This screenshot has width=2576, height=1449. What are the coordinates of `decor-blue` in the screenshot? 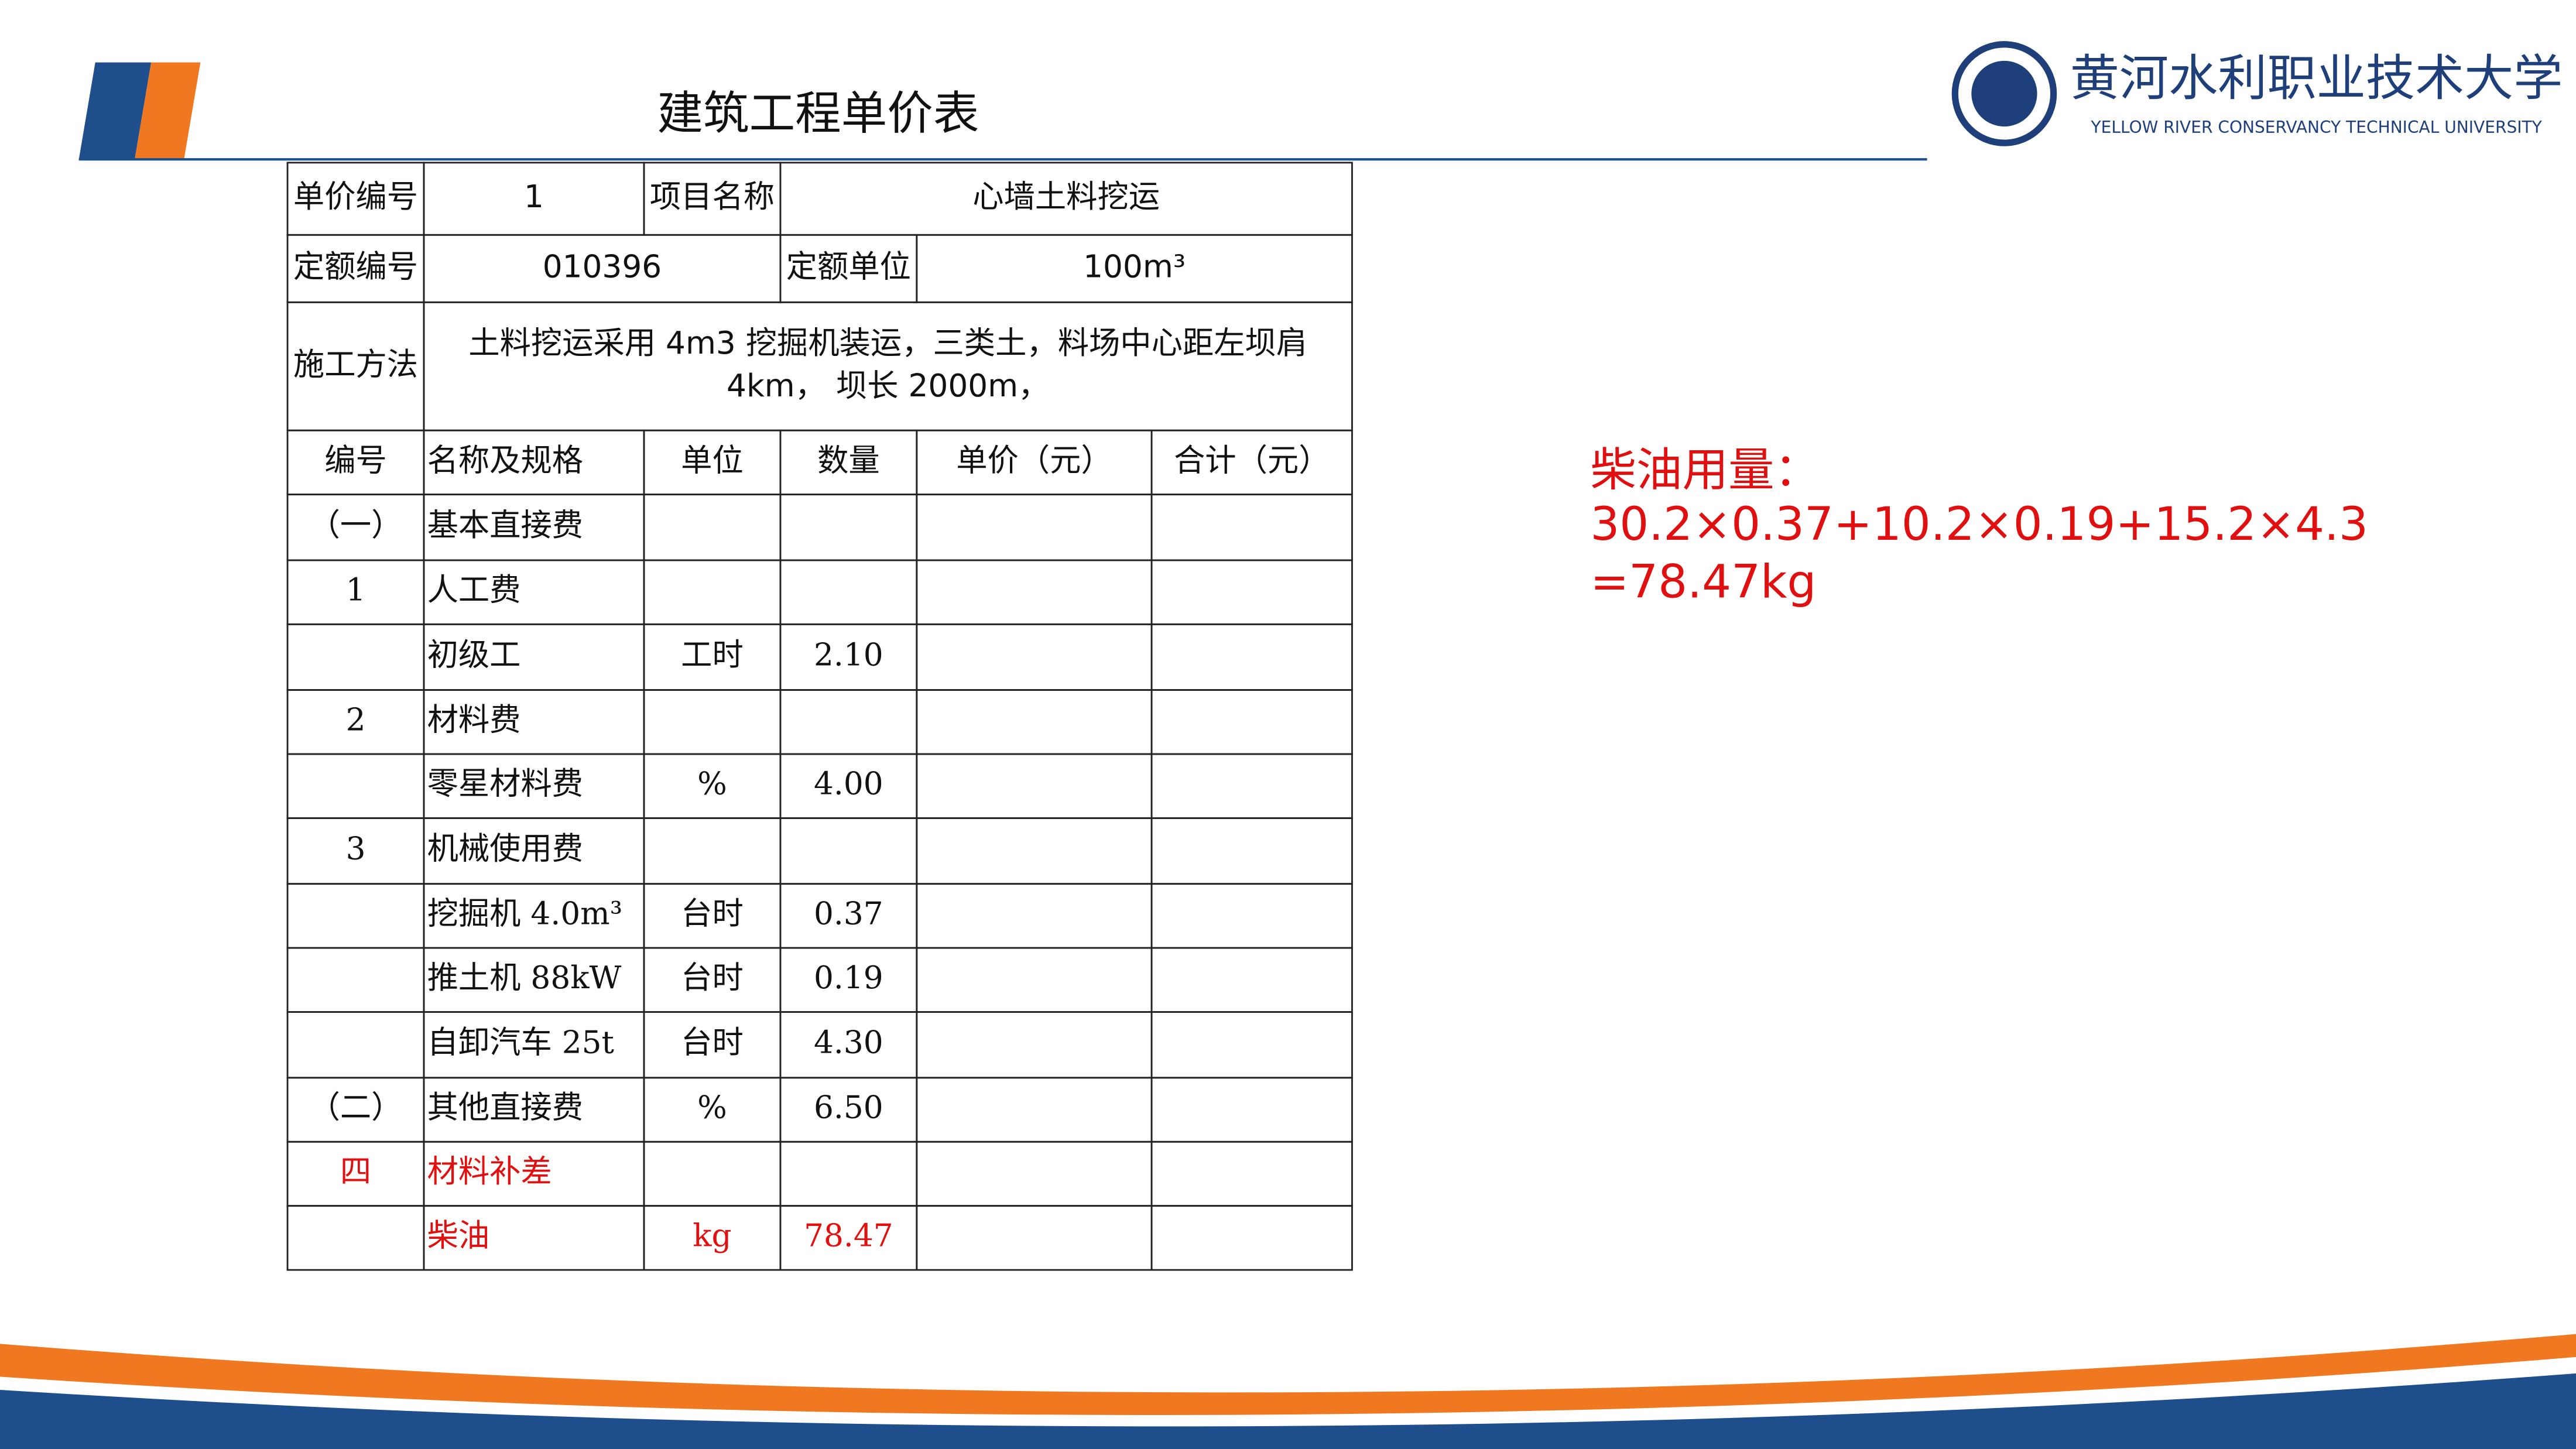 It's located at (115, 111).